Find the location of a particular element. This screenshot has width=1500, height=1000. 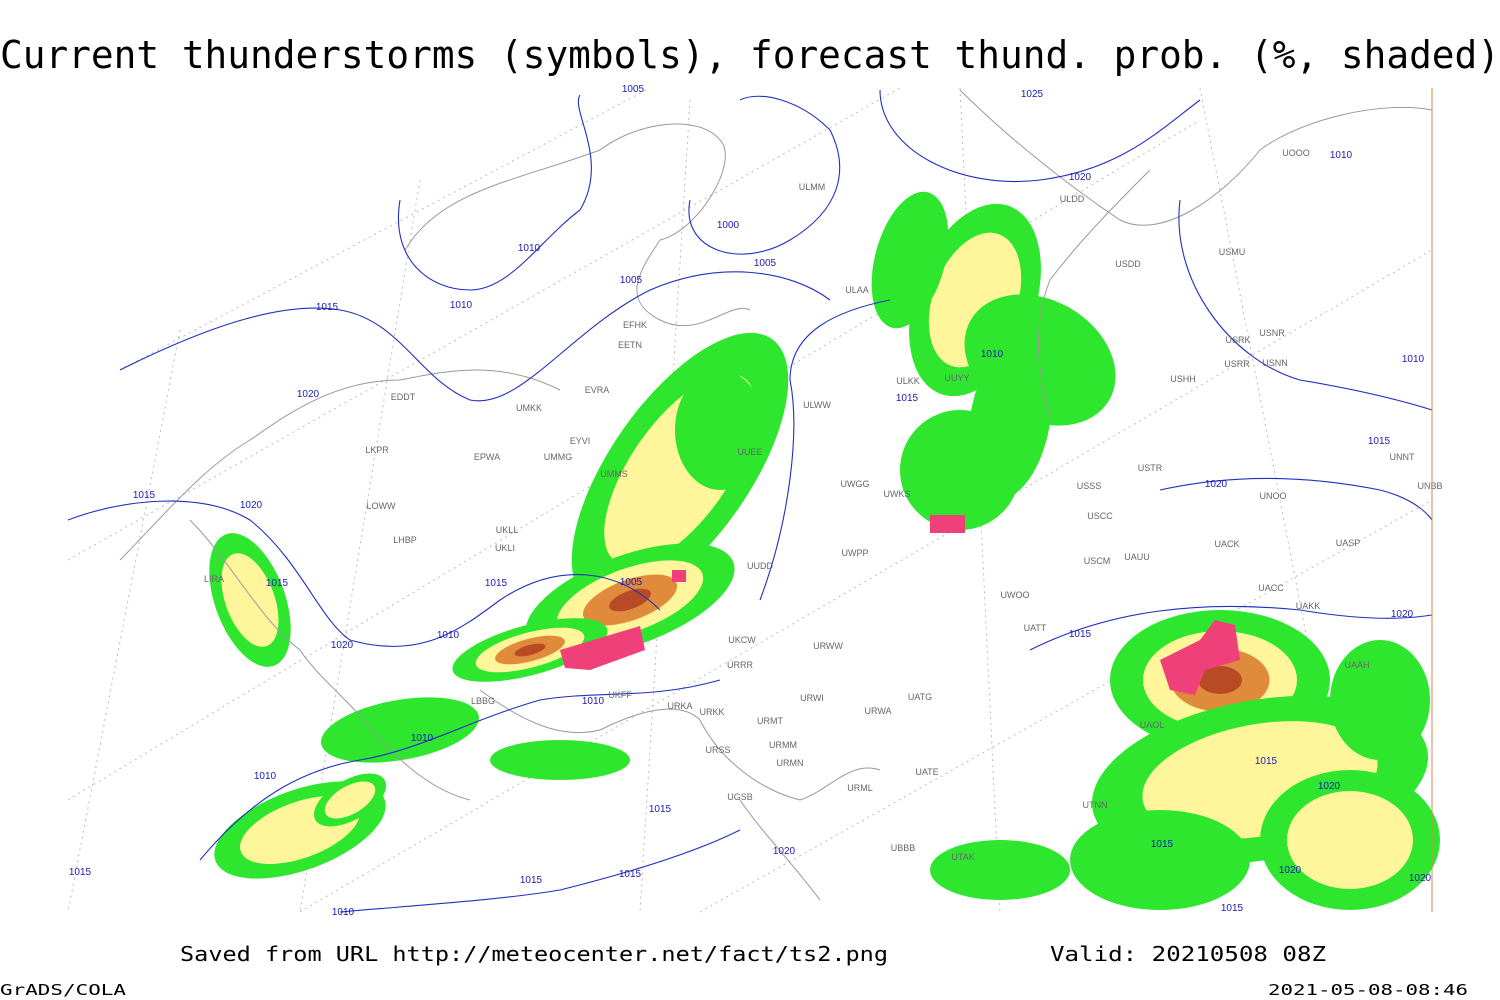

station-label: UAUU is located at coordinates (1137, 557).